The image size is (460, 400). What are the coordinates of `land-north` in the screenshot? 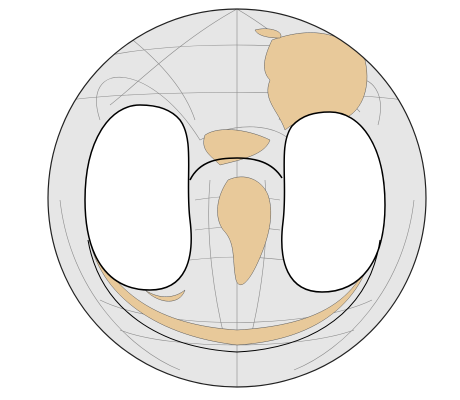 It's located at (237, 147).